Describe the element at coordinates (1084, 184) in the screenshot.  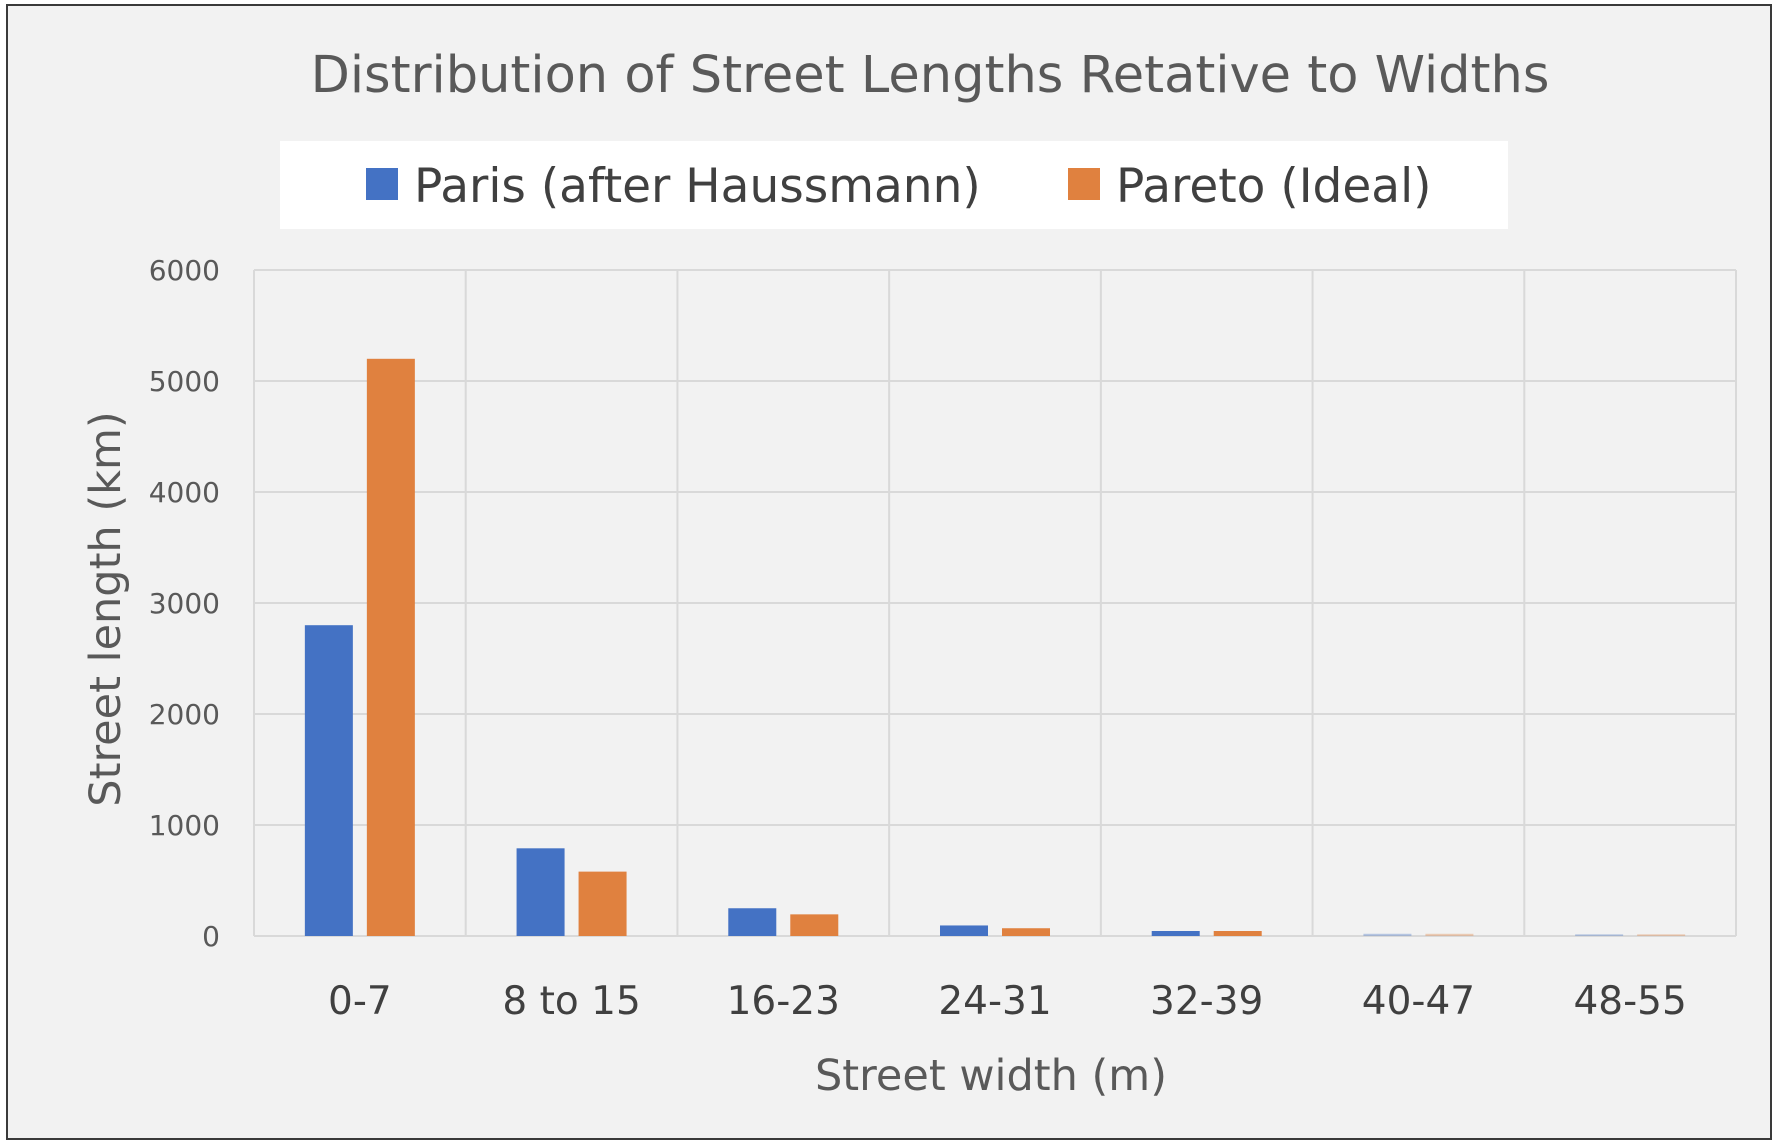
I see `legend-swatch-pareto` at that location.